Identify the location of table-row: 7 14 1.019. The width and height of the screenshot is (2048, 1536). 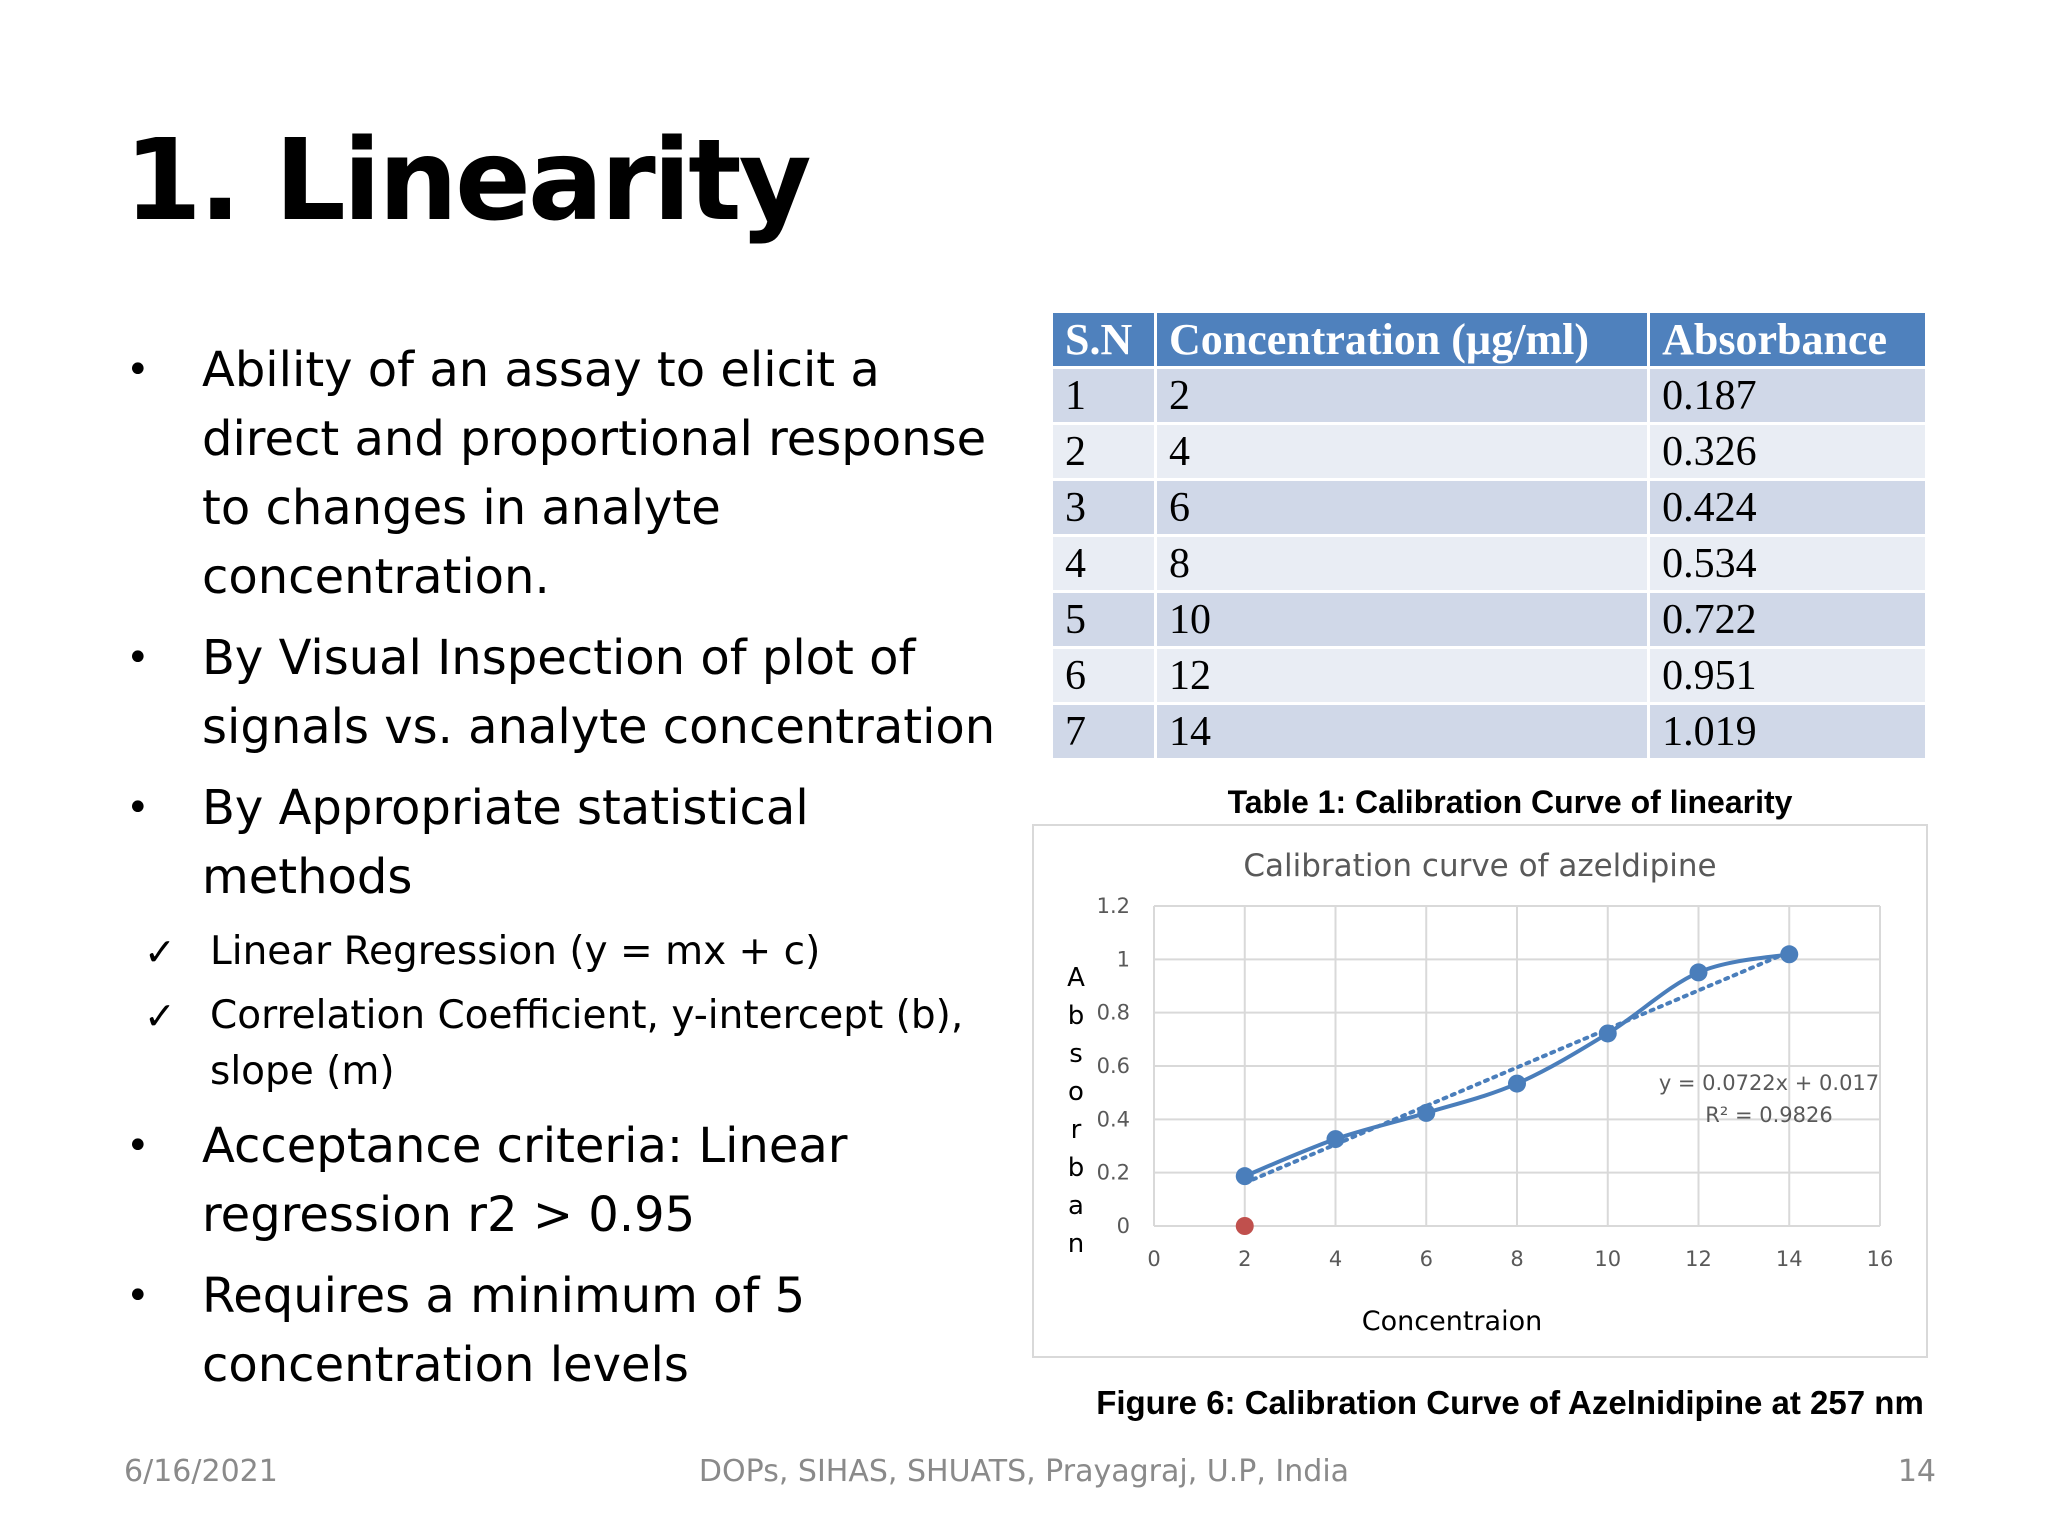
(1489, 731).